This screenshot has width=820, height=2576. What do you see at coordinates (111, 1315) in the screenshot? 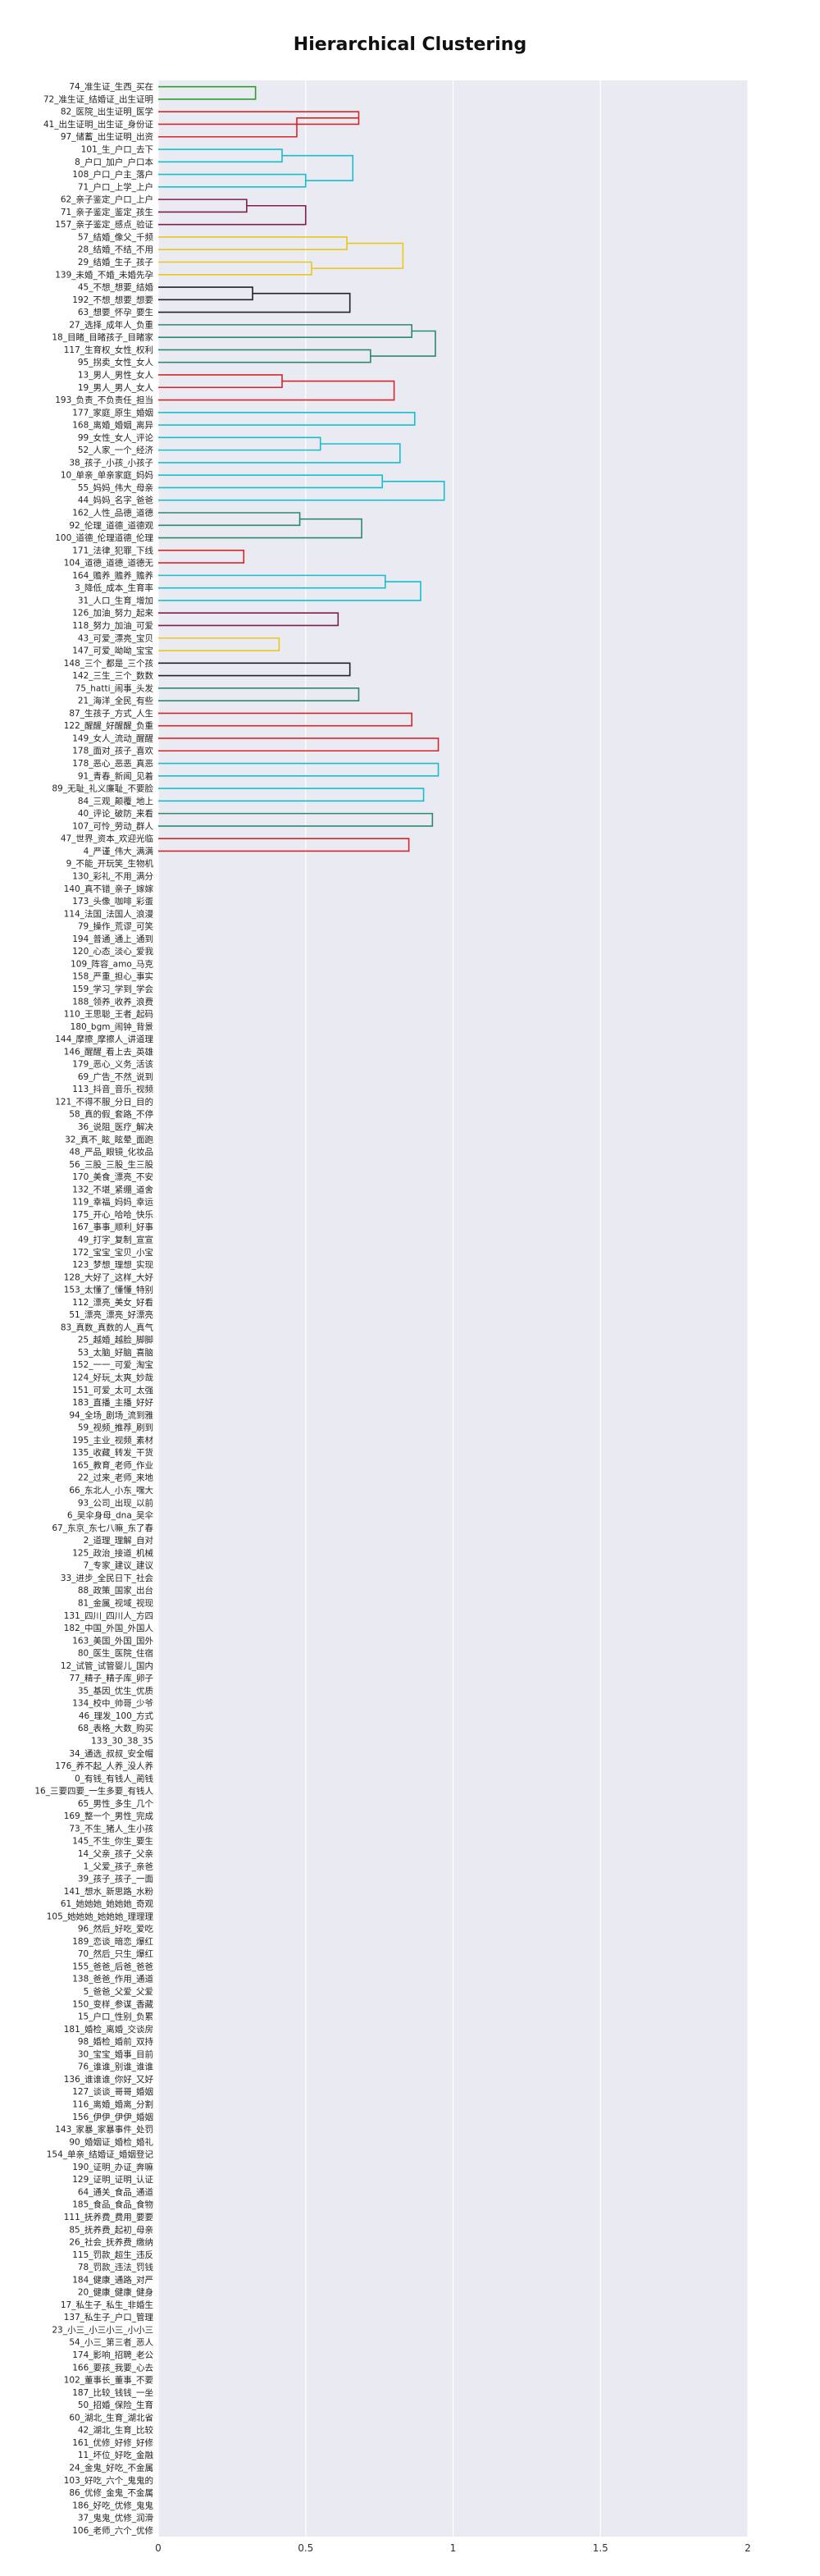
I see `leaf-label: 51_漂亮_漂亮_好漂亮` at bounding box center [111, 1315].